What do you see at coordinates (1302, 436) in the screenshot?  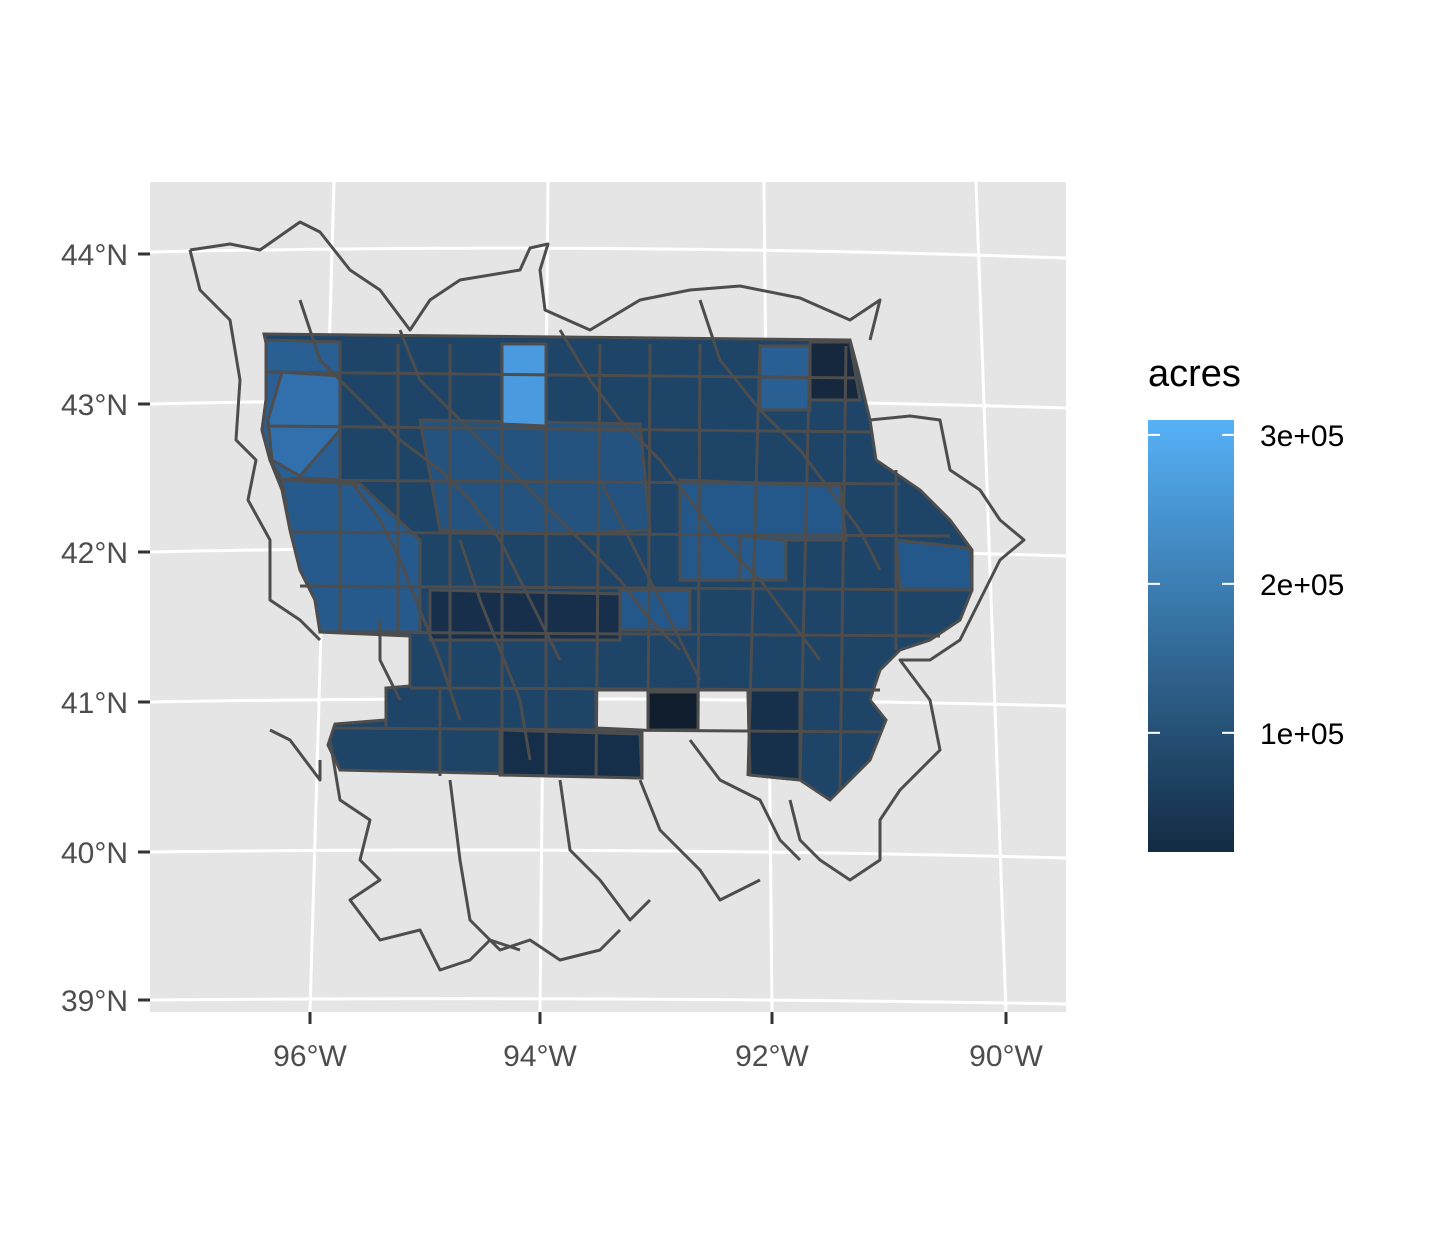 I see `legend-label: 3e+05` at bounding box center [1302, 436].